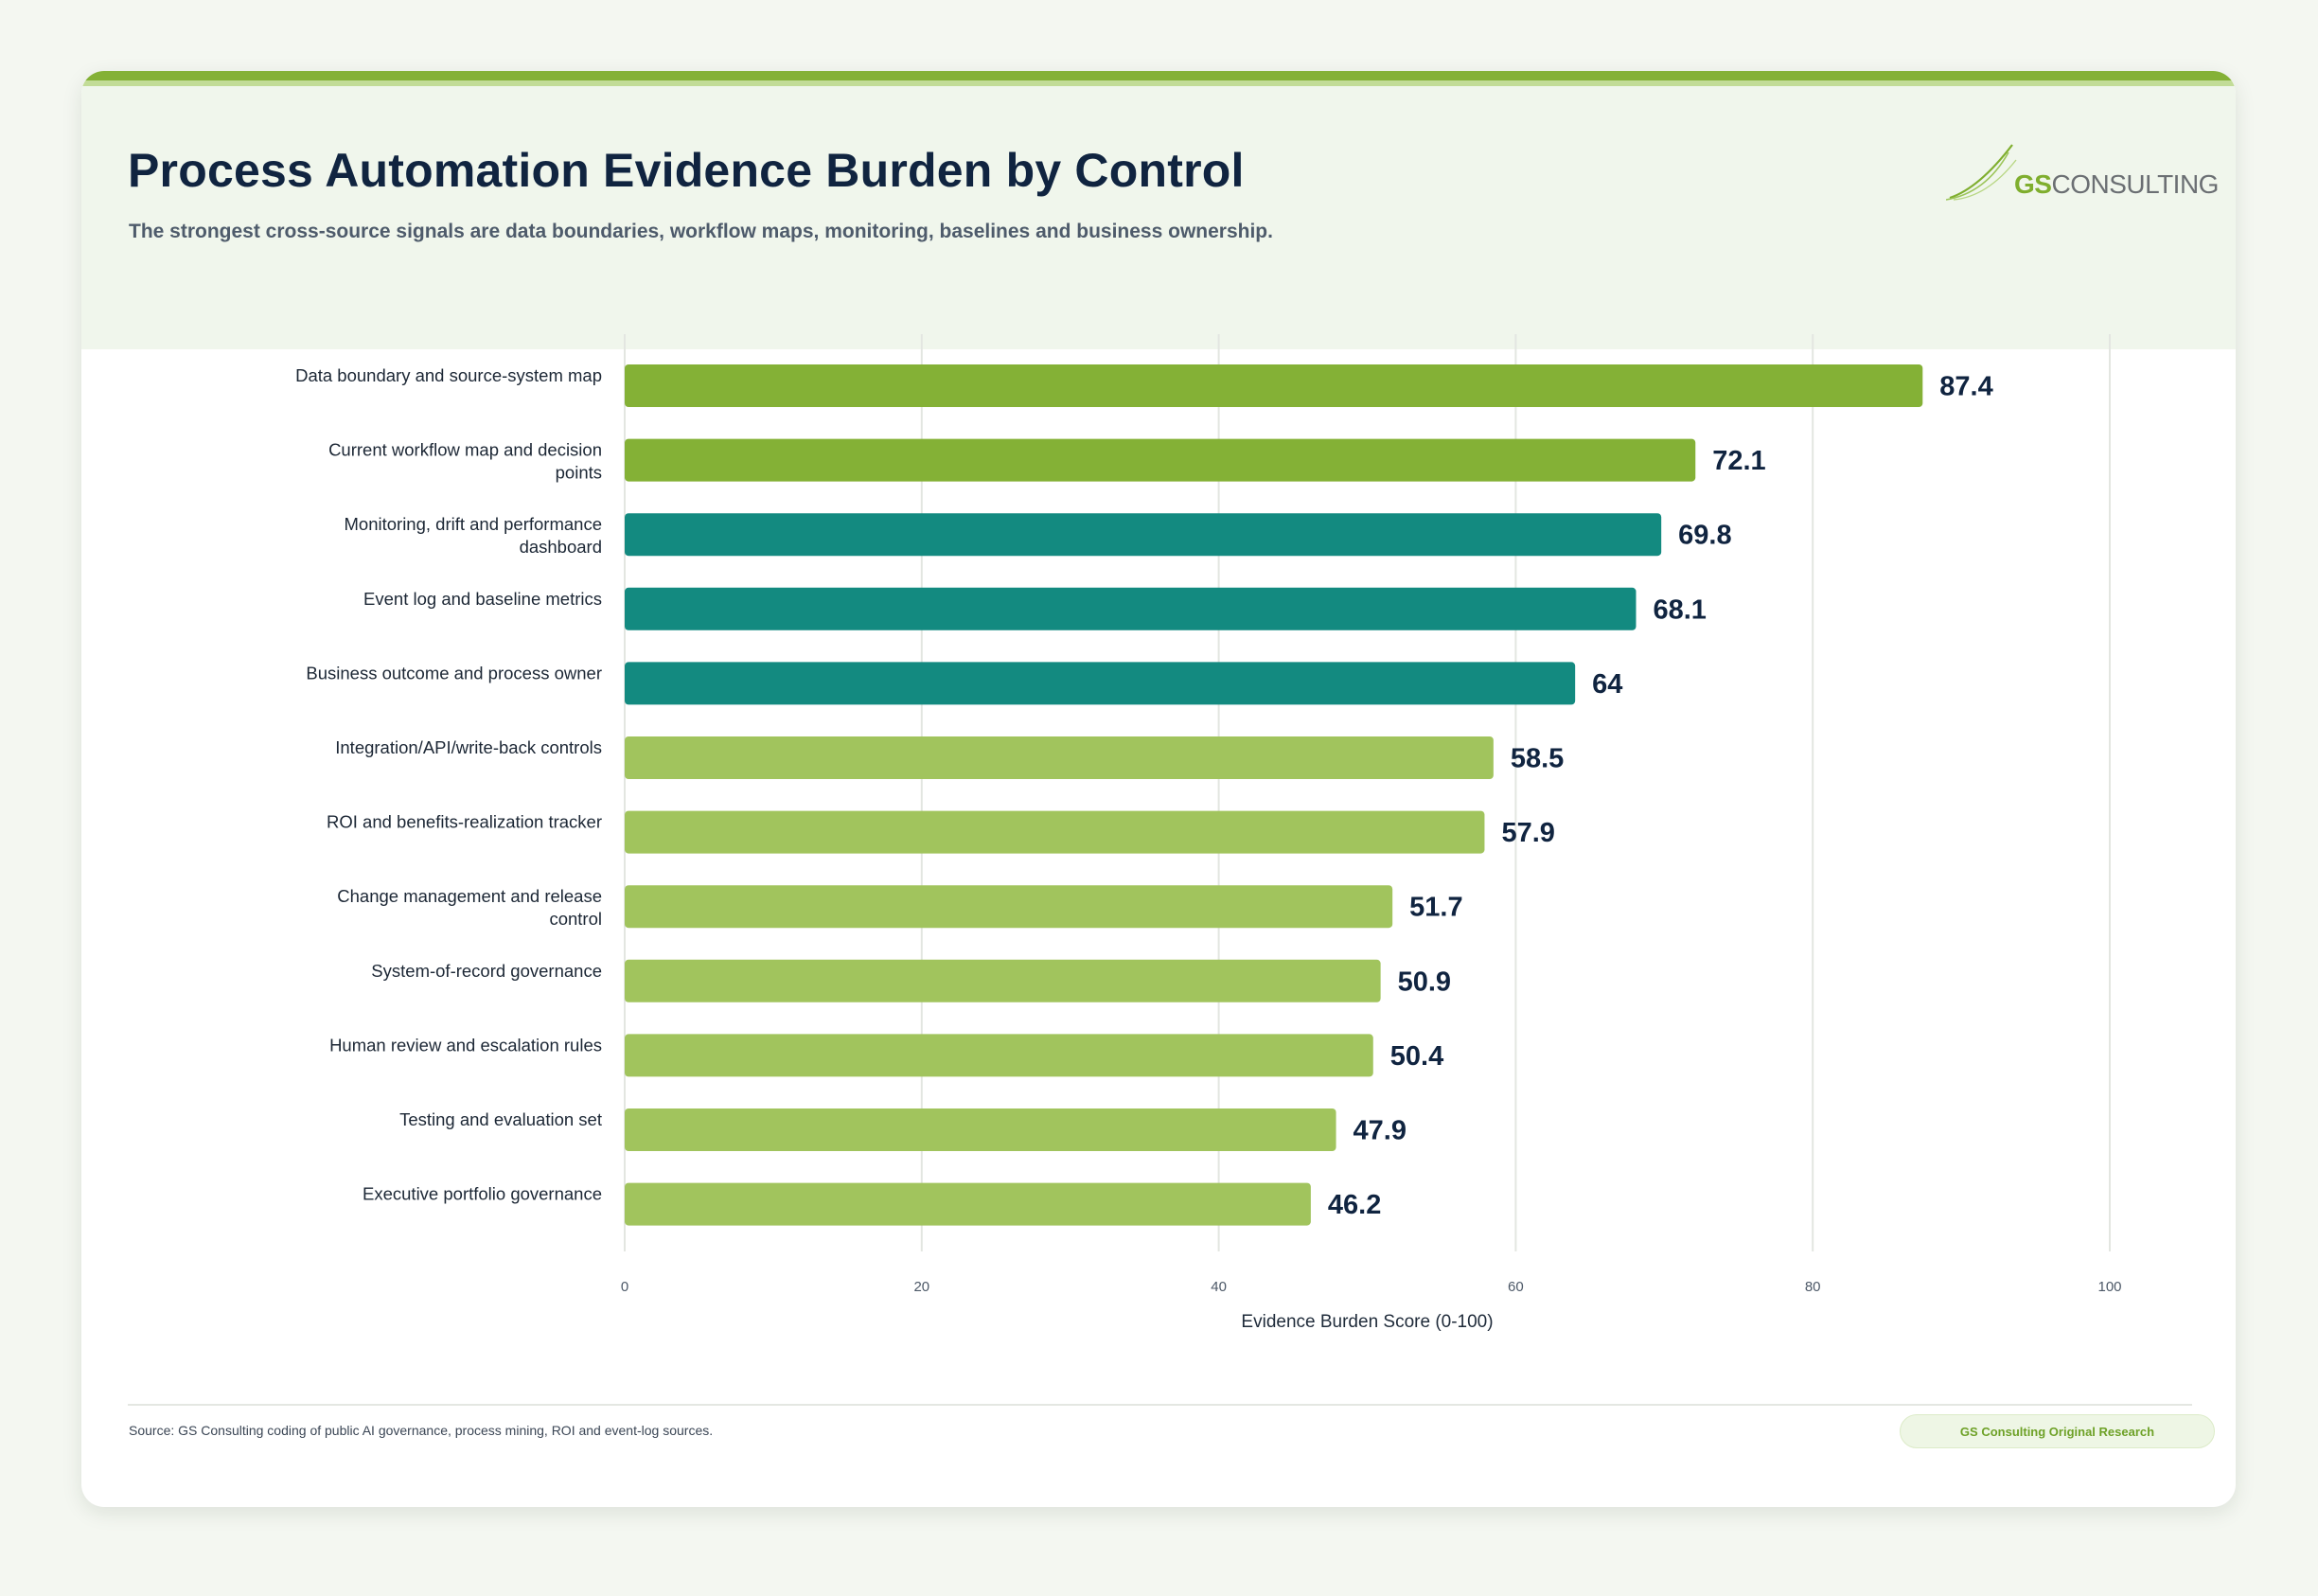 The width and height of the screenshot is (2318, 1596). I want to click on bar-value-label: 58.5, so click(1538, 759).